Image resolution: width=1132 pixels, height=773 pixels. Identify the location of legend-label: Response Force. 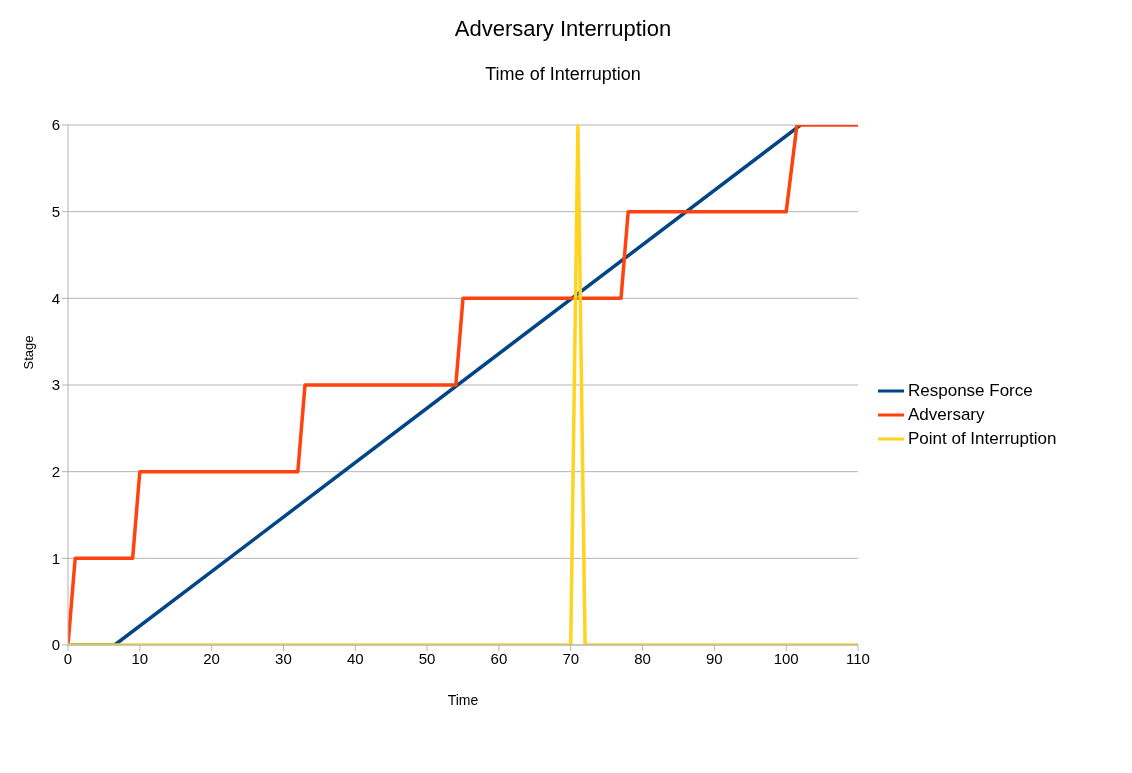
(970, 391).